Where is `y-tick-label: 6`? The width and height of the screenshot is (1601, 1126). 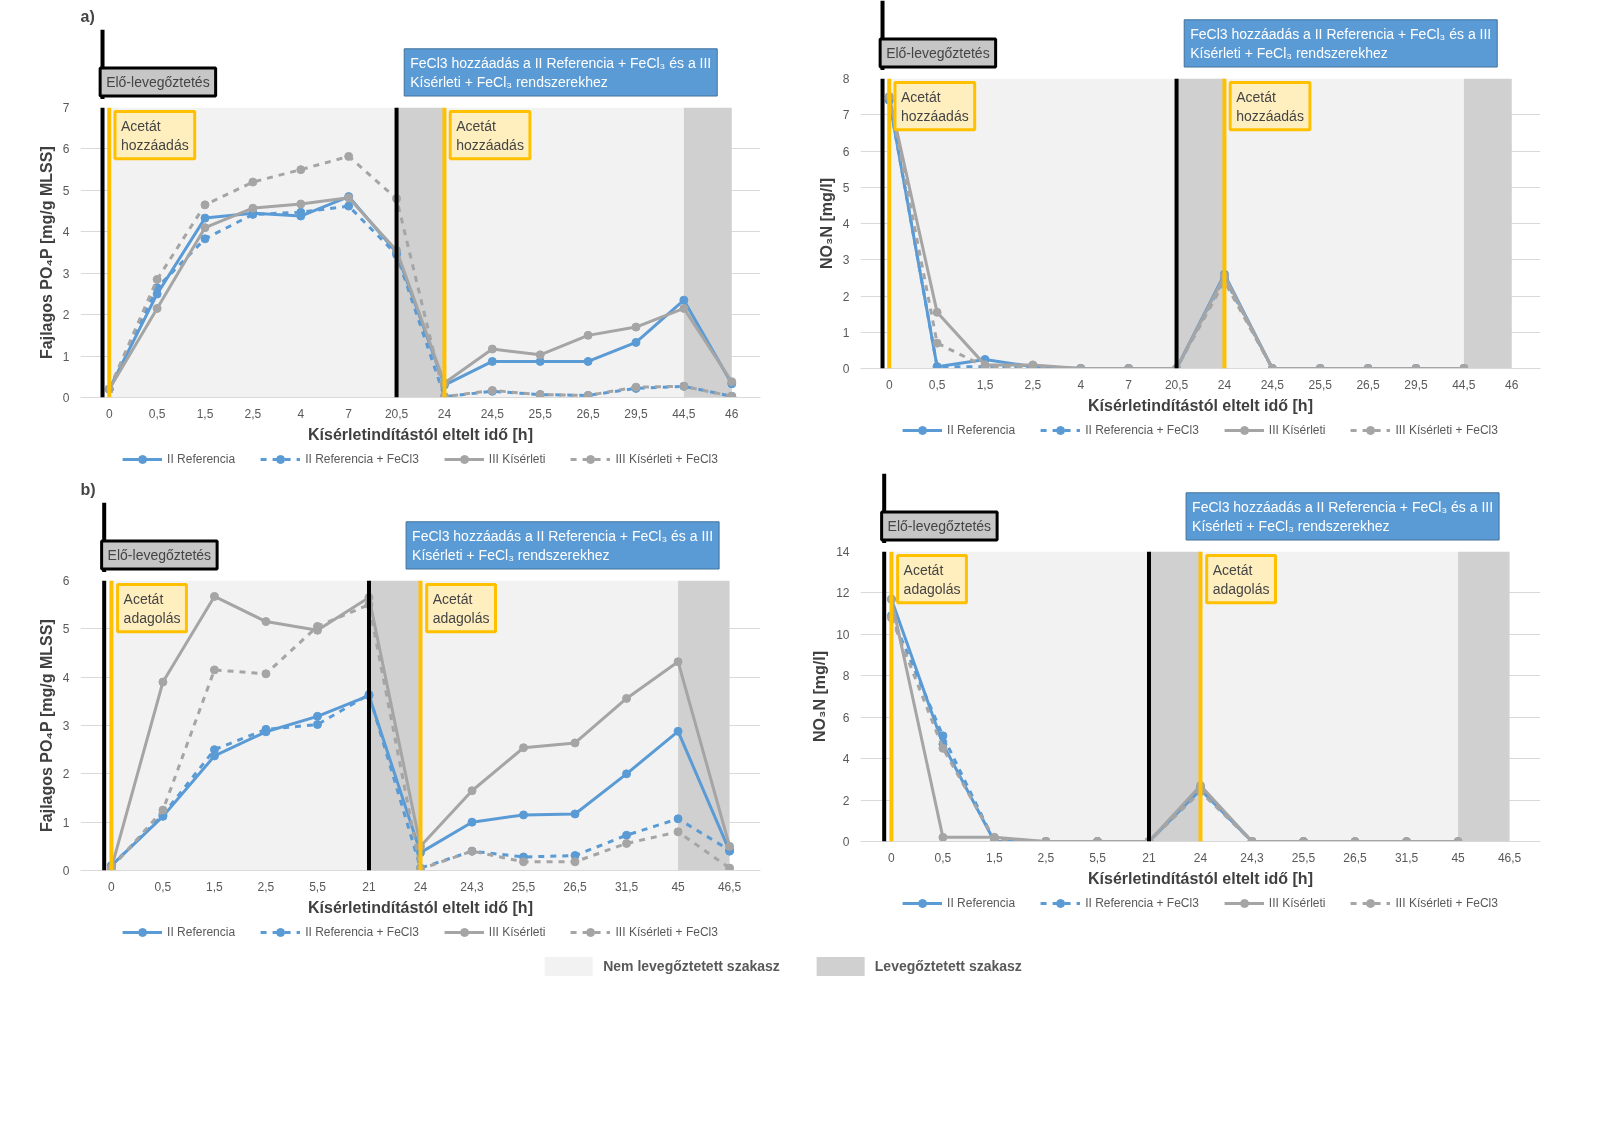
y-tick-label: 6 is located at coordinates (66, 581).